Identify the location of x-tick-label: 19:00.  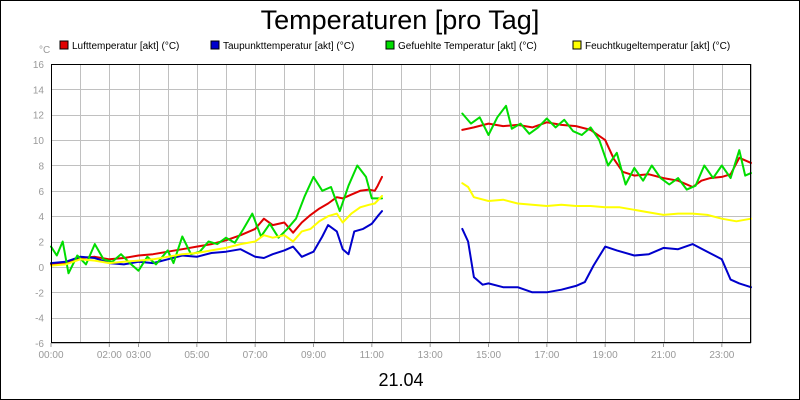
(605, 355).